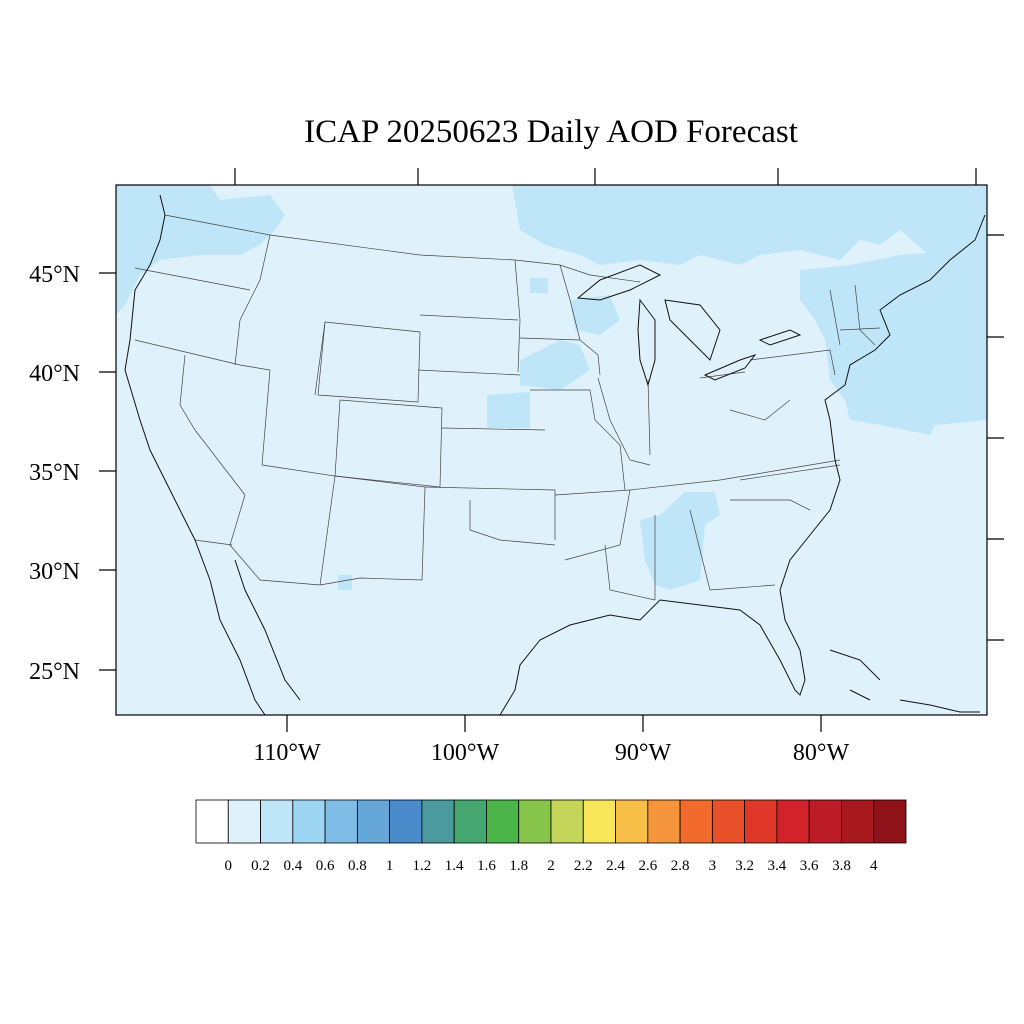  I want to click on state-line-or-ca, so click(202, 355).